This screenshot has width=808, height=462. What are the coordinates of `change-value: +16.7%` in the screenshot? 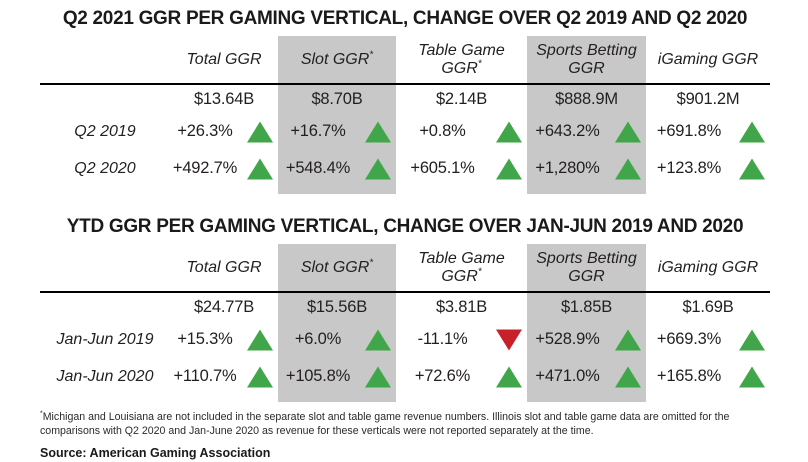 It's located at (318, 131).